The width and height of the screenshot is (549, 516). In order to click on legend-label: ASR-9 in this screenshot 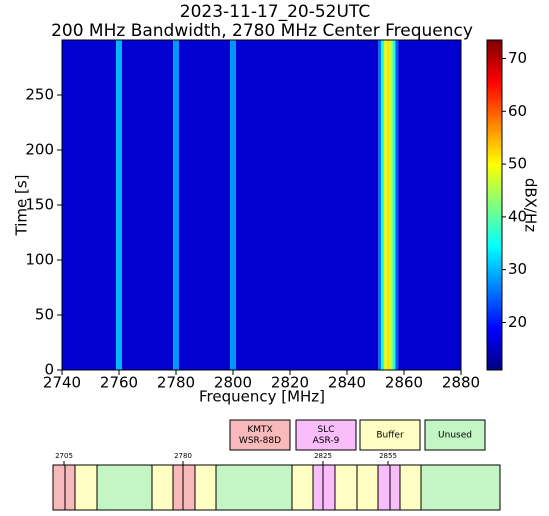, I will do `click(326, 441)`.